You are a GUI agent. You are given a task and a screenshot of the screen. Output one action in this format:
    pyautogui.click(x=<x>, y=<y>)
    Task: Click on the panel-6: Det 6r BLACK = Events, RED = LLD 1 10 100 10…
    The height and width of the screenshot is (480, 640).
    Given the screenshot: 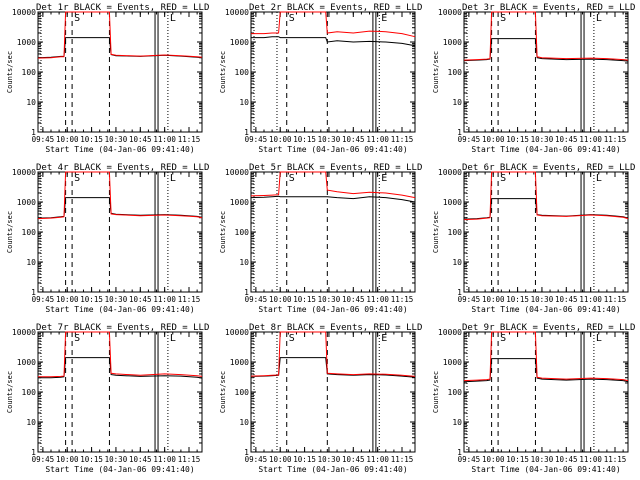 What is the action you would take?
    pyautogui.click(x=533, y=238)
    